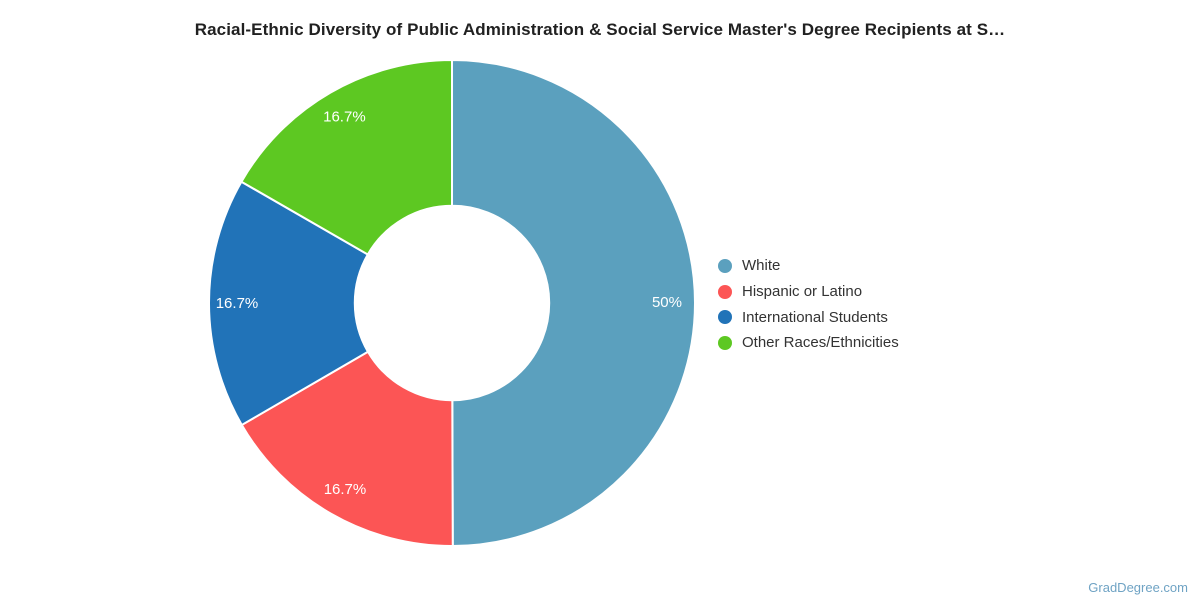  Describe the element at coordinates (820, 343) in the screenshot. I see `legend-label: Other Races/Ethnicities` at that location.